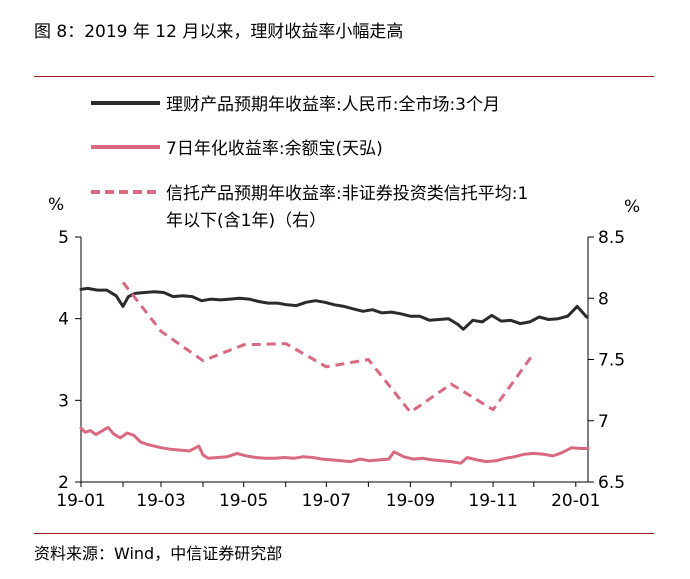  Describe the element at coordinates (219, 32) in the screenshot. I see `figure-title: 图 8：2019 年 12 月以来，理财收益率小幅走高` at that location.